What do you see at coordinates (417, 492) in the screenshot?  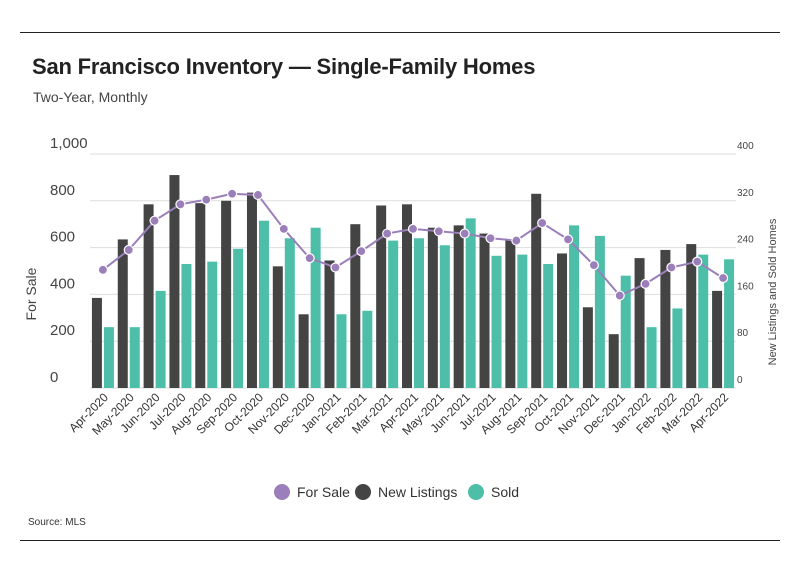 I see `legend-item-new-listings-label: New Listings` at bounding box center [417, 492].